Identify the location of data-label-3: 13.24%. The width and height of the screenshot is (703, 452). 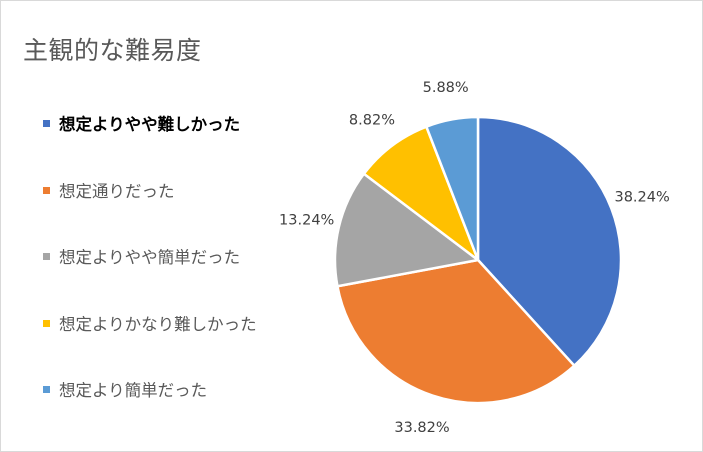
(306, 221).